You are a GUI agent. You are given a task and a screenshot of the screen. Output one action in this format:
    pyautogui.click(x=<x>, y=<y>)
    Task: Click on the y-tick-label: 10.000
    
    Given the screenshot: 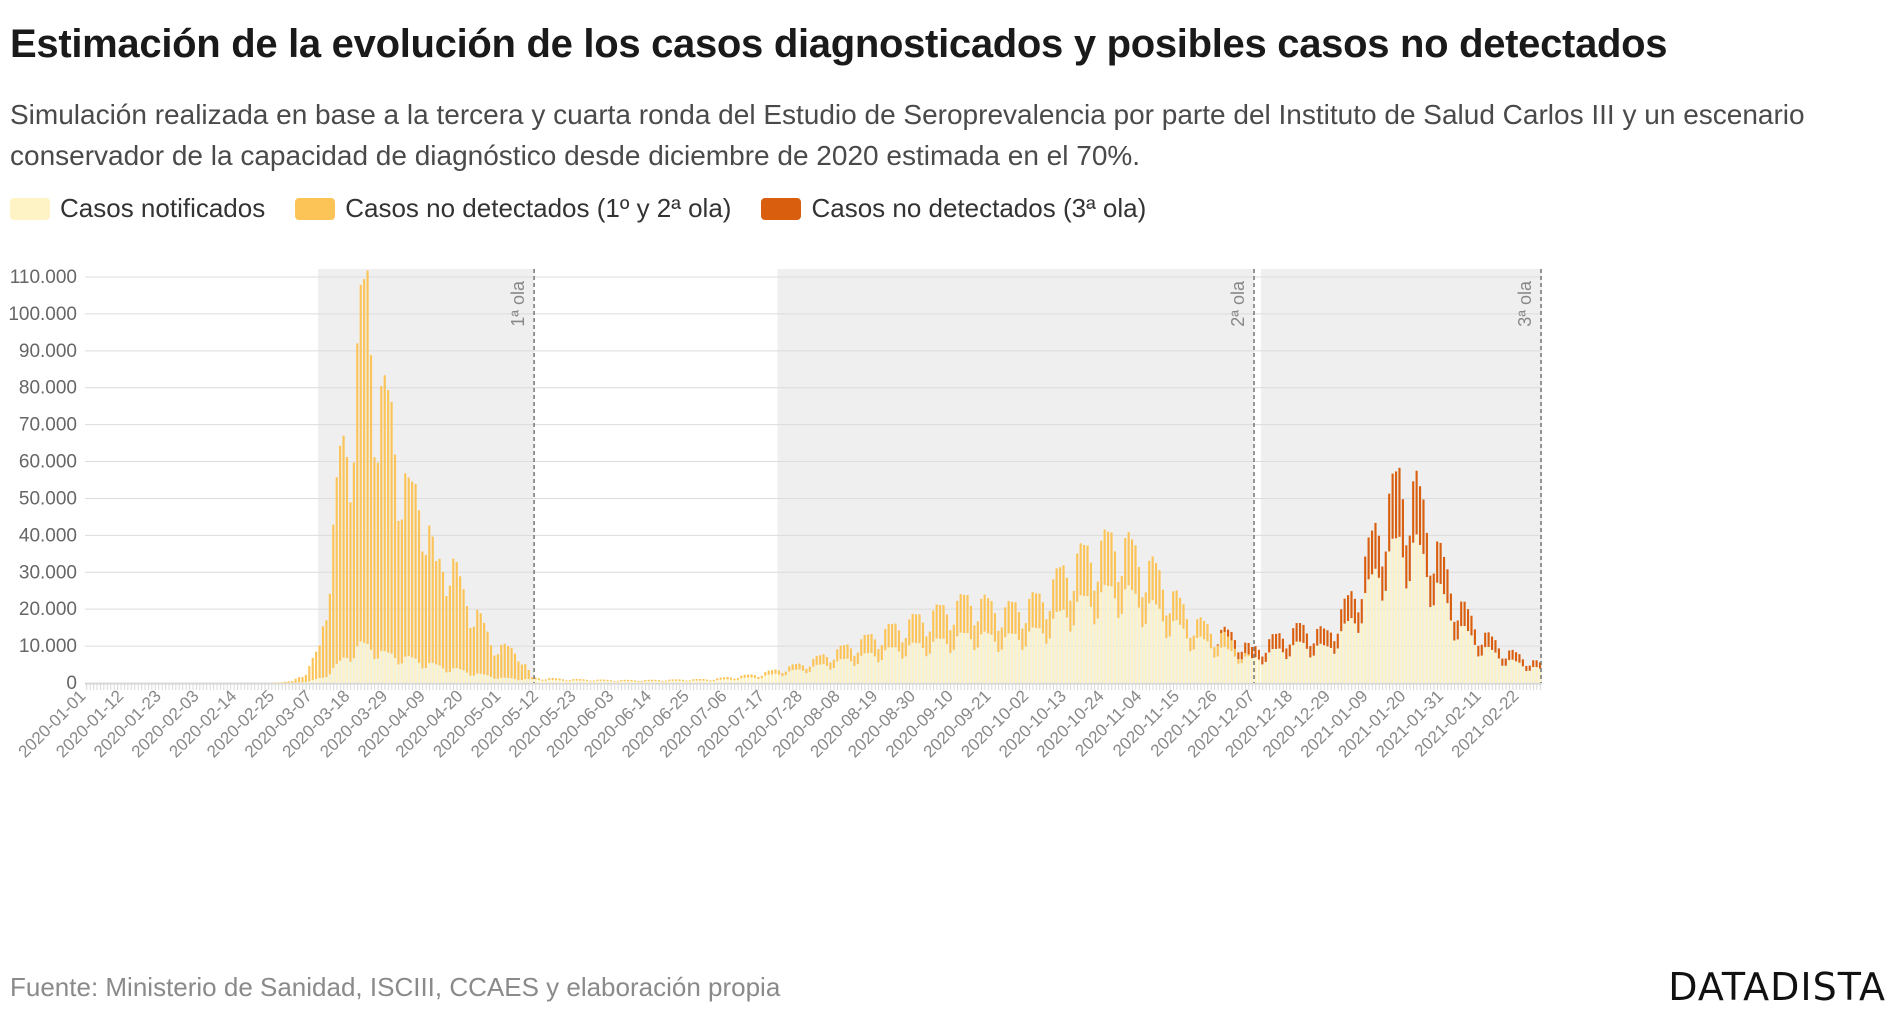 What is the action you would take?
    pyautogui.click(x=48, y=646)
    